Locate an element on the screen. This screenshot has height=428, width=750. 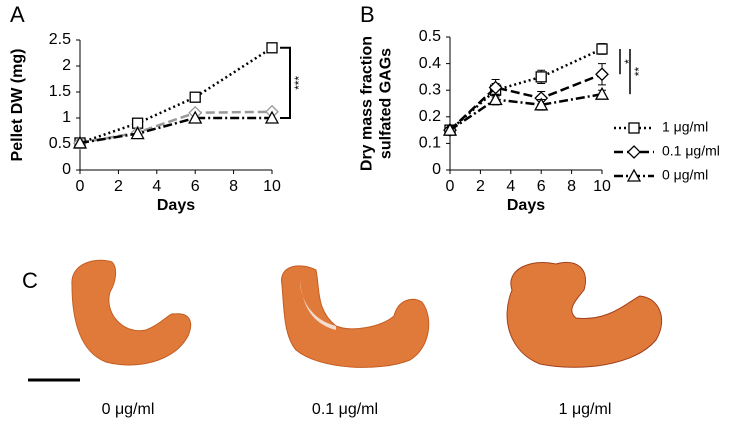
y-tick-label: 0.4 is located at coordinates (430, 63).